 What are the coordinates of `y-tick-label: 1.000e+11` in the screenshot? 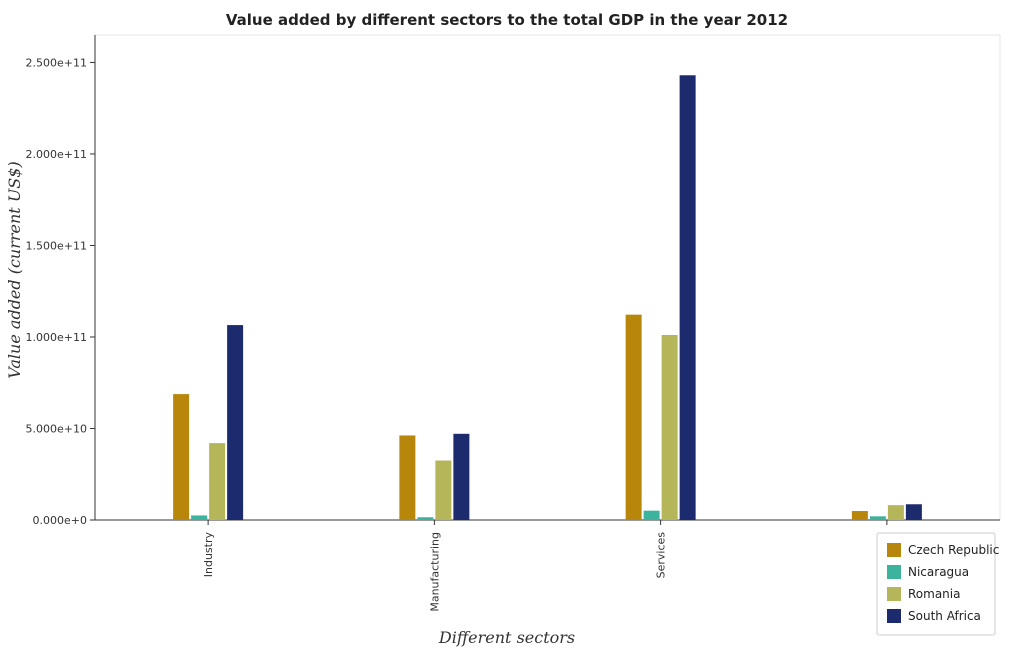 It's located at (56, 337).